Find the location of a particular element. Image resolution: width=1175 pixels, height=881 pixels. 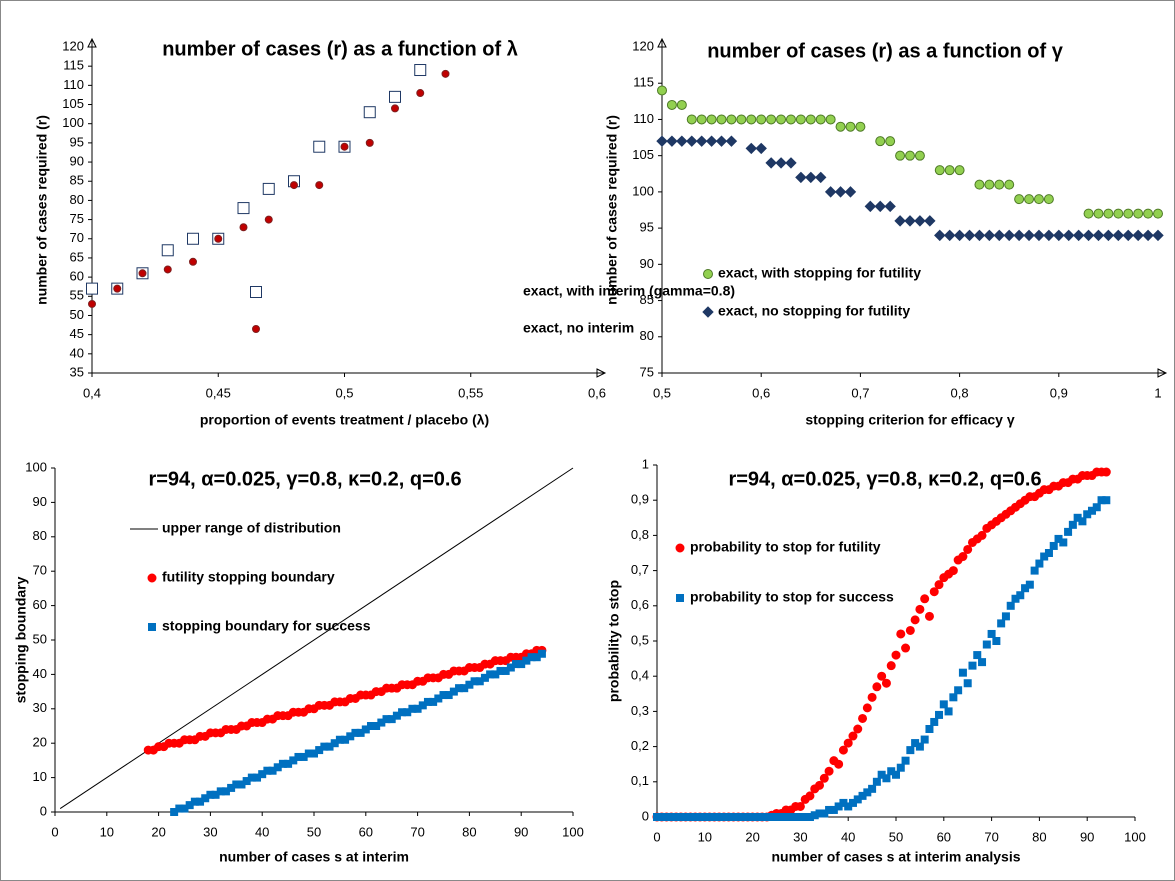

x-tick-label: 0,45 is located at coordinates (218, 392).